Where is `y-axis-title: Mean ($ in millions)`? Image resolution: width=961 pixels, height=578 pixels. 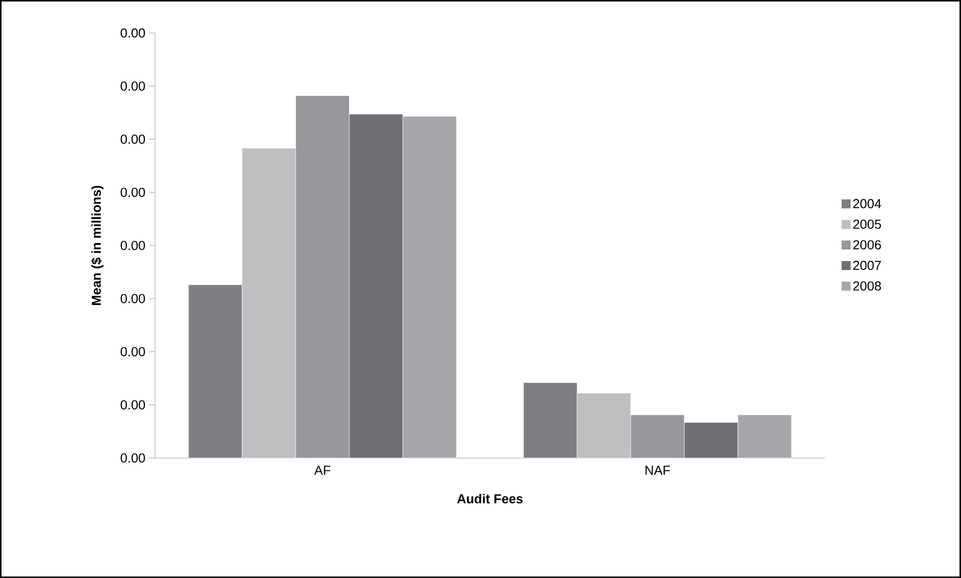 y-axis-title: Mean ($ in millions) is located at coordinates (97, 245).